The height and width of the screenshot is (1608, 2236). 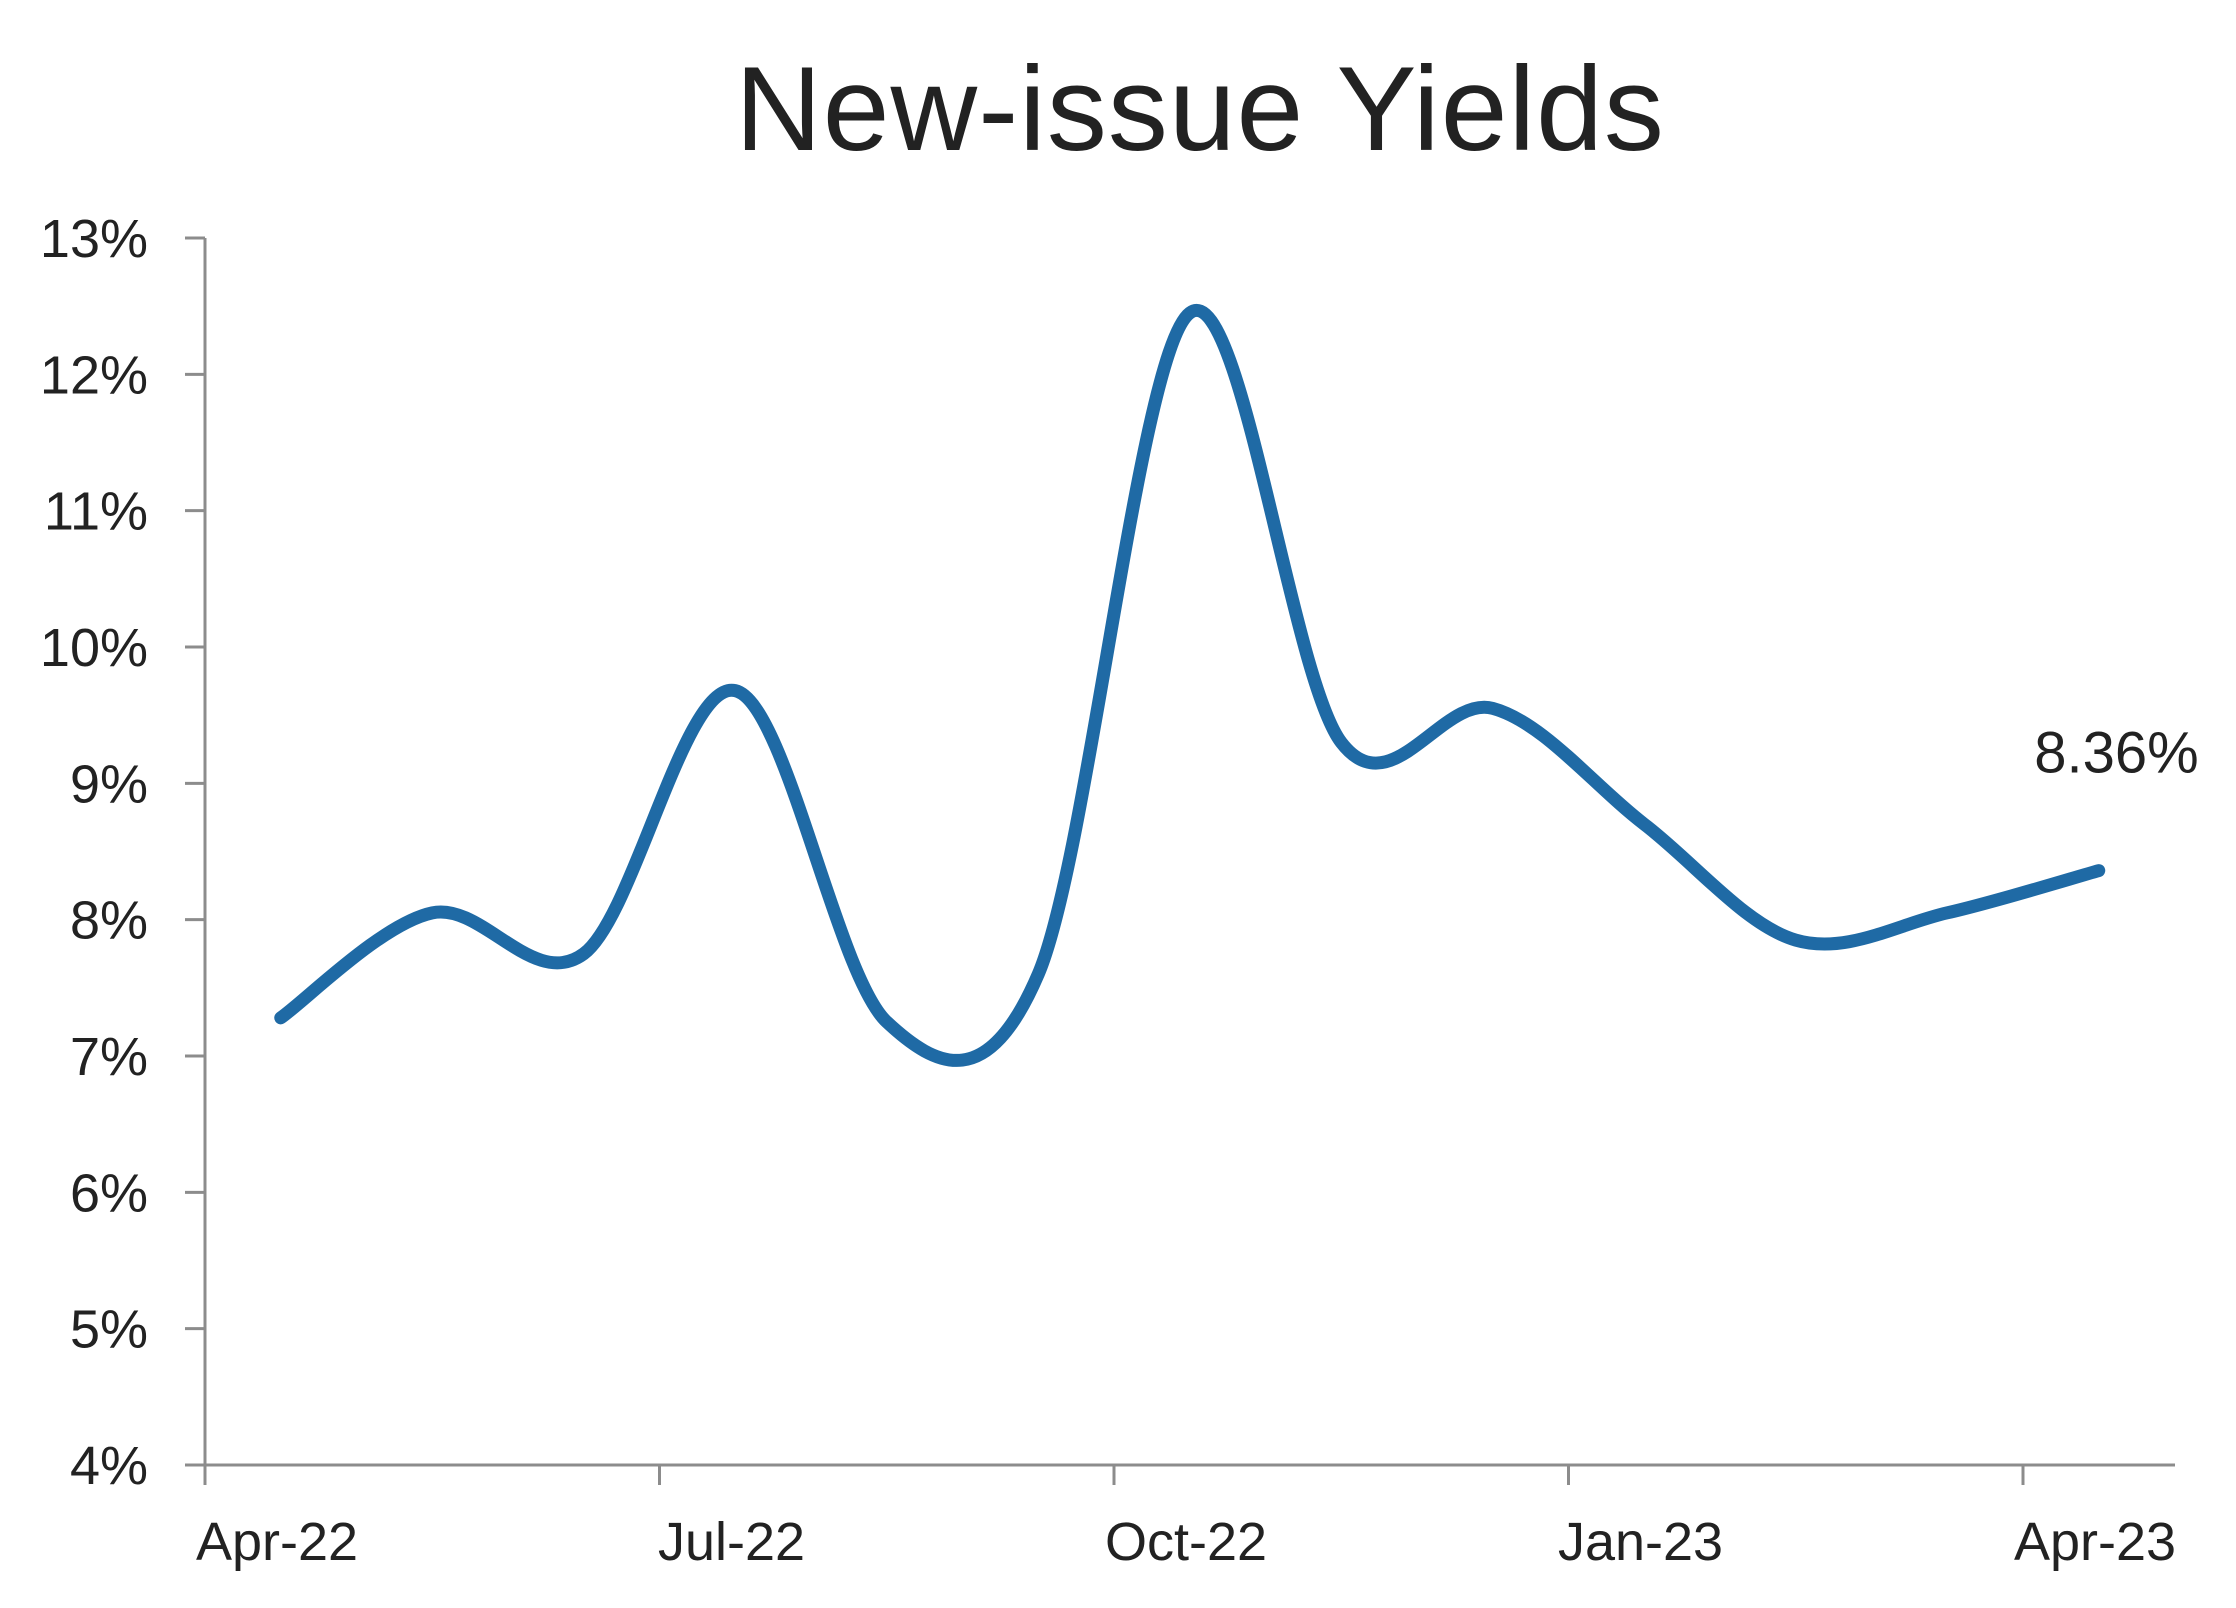 What do you see at coordinates (94, 239) in the screenshot?
I see `y-tick-label: 13%` at bounding box center [94, 239].